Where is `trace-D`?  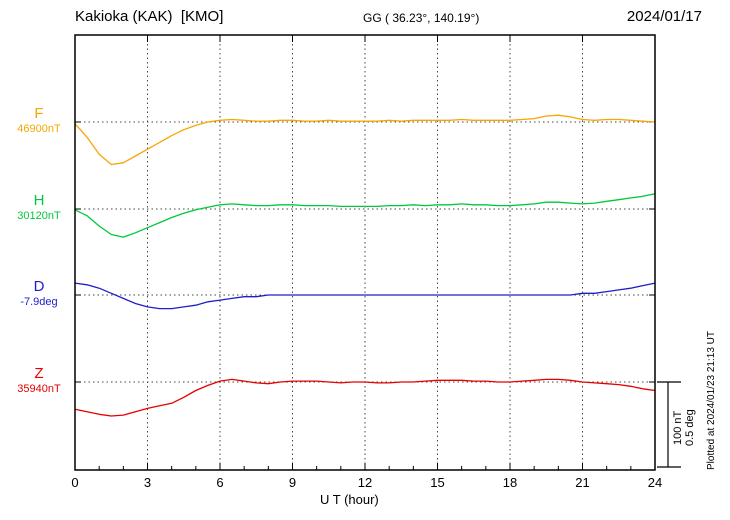
trace-D is located at coordinates (365, 296).